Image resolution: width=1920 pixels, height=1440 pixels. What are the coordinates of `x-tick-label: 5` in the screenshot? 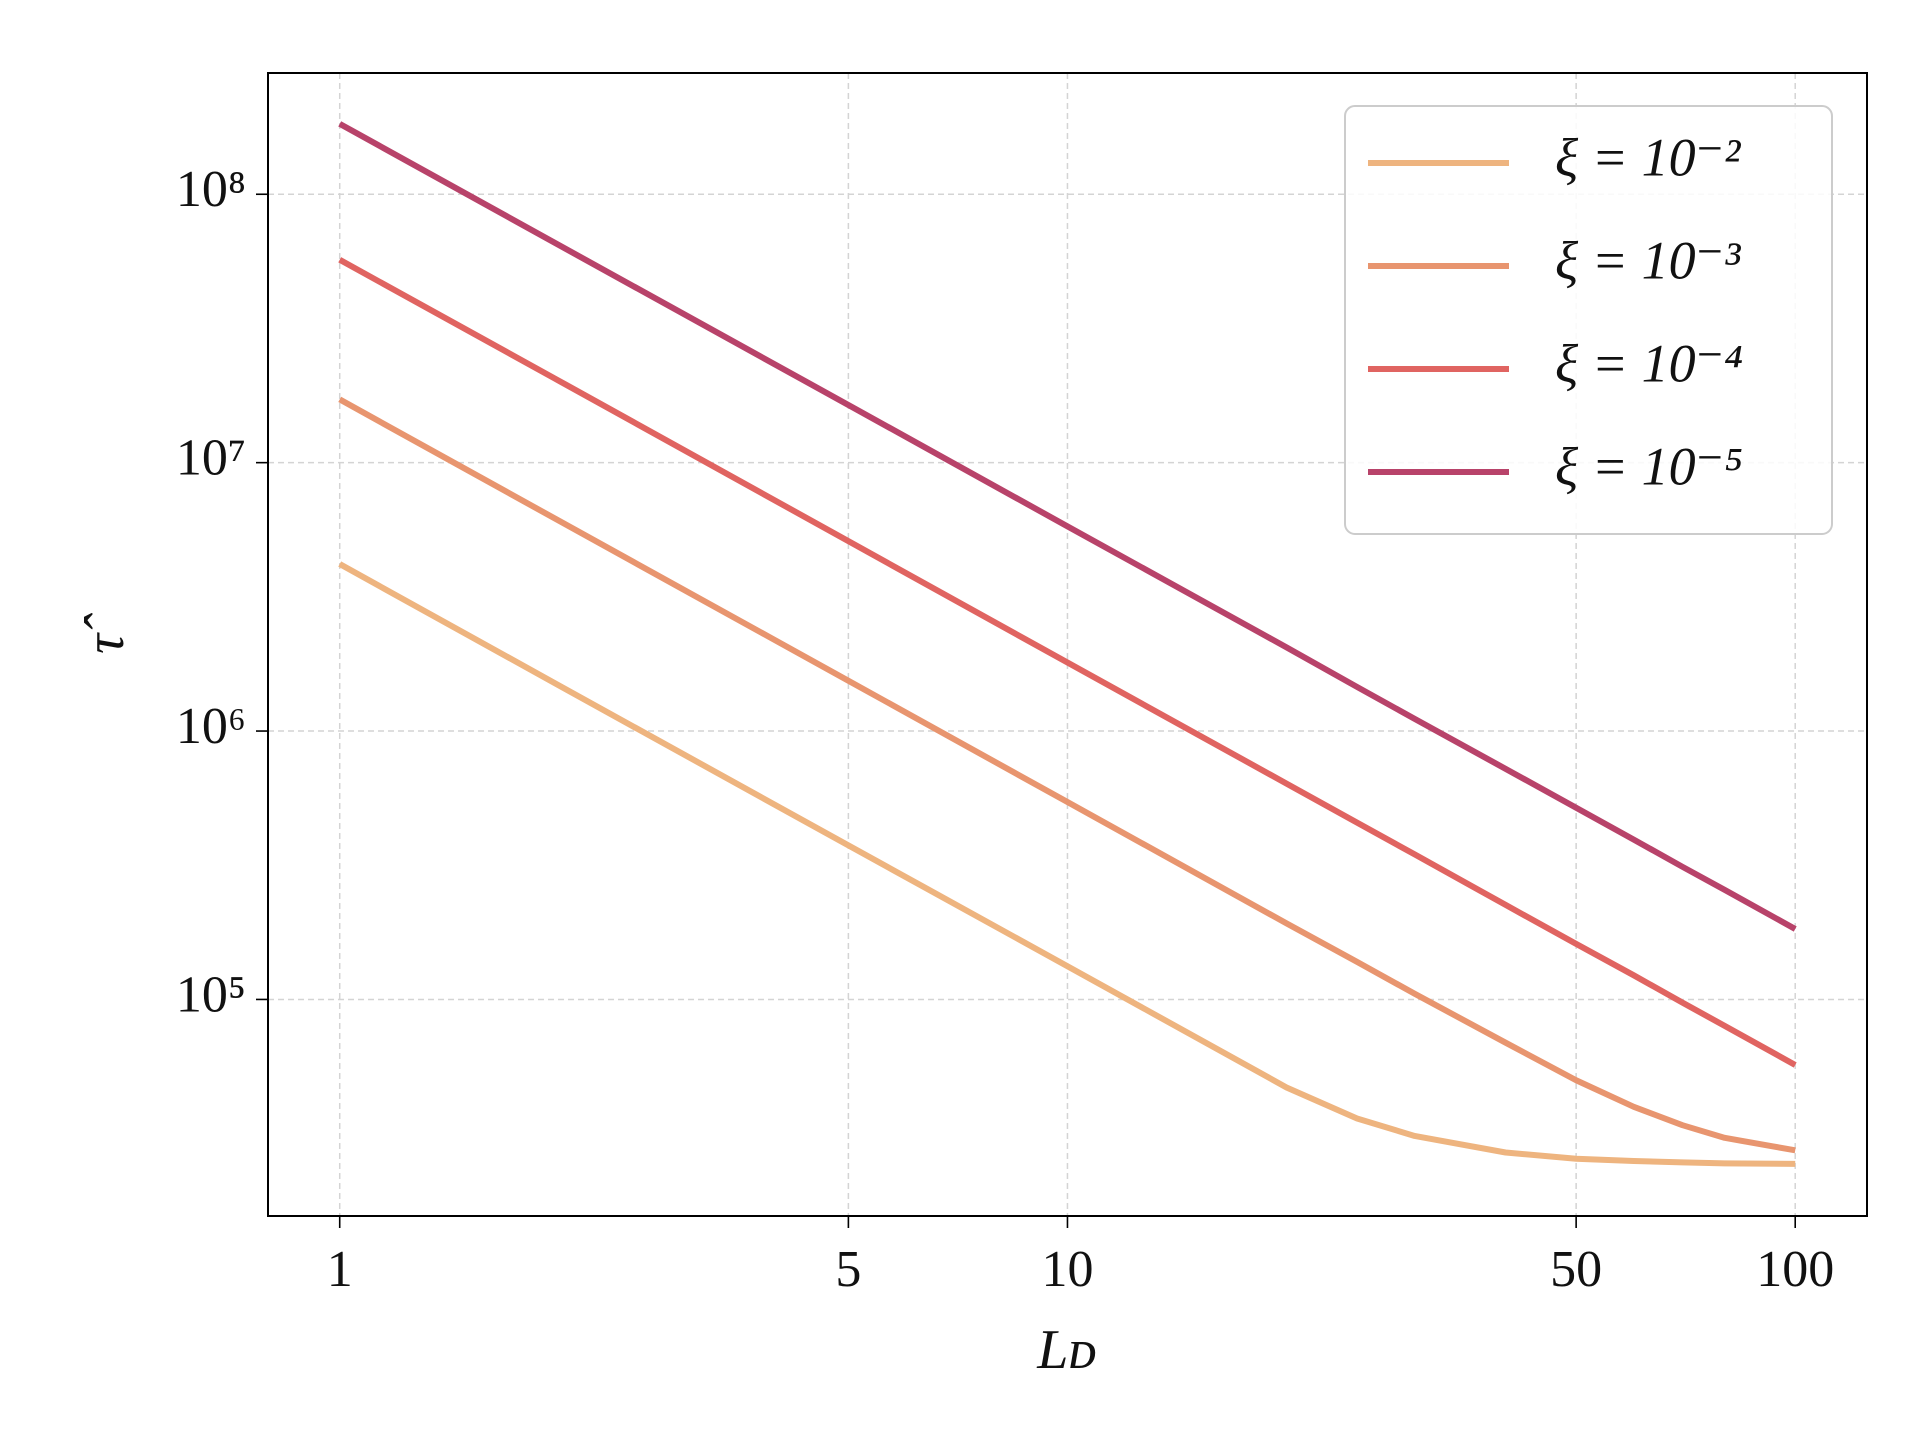 It's located at (848, 1269).